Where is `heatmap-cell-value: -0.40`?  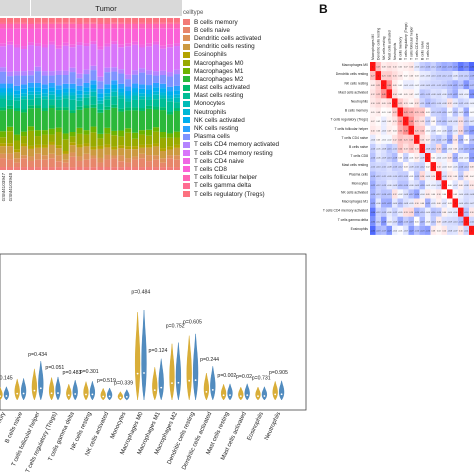
heatmap-cell-value: -0.40 is located at coordinates (373, 231).